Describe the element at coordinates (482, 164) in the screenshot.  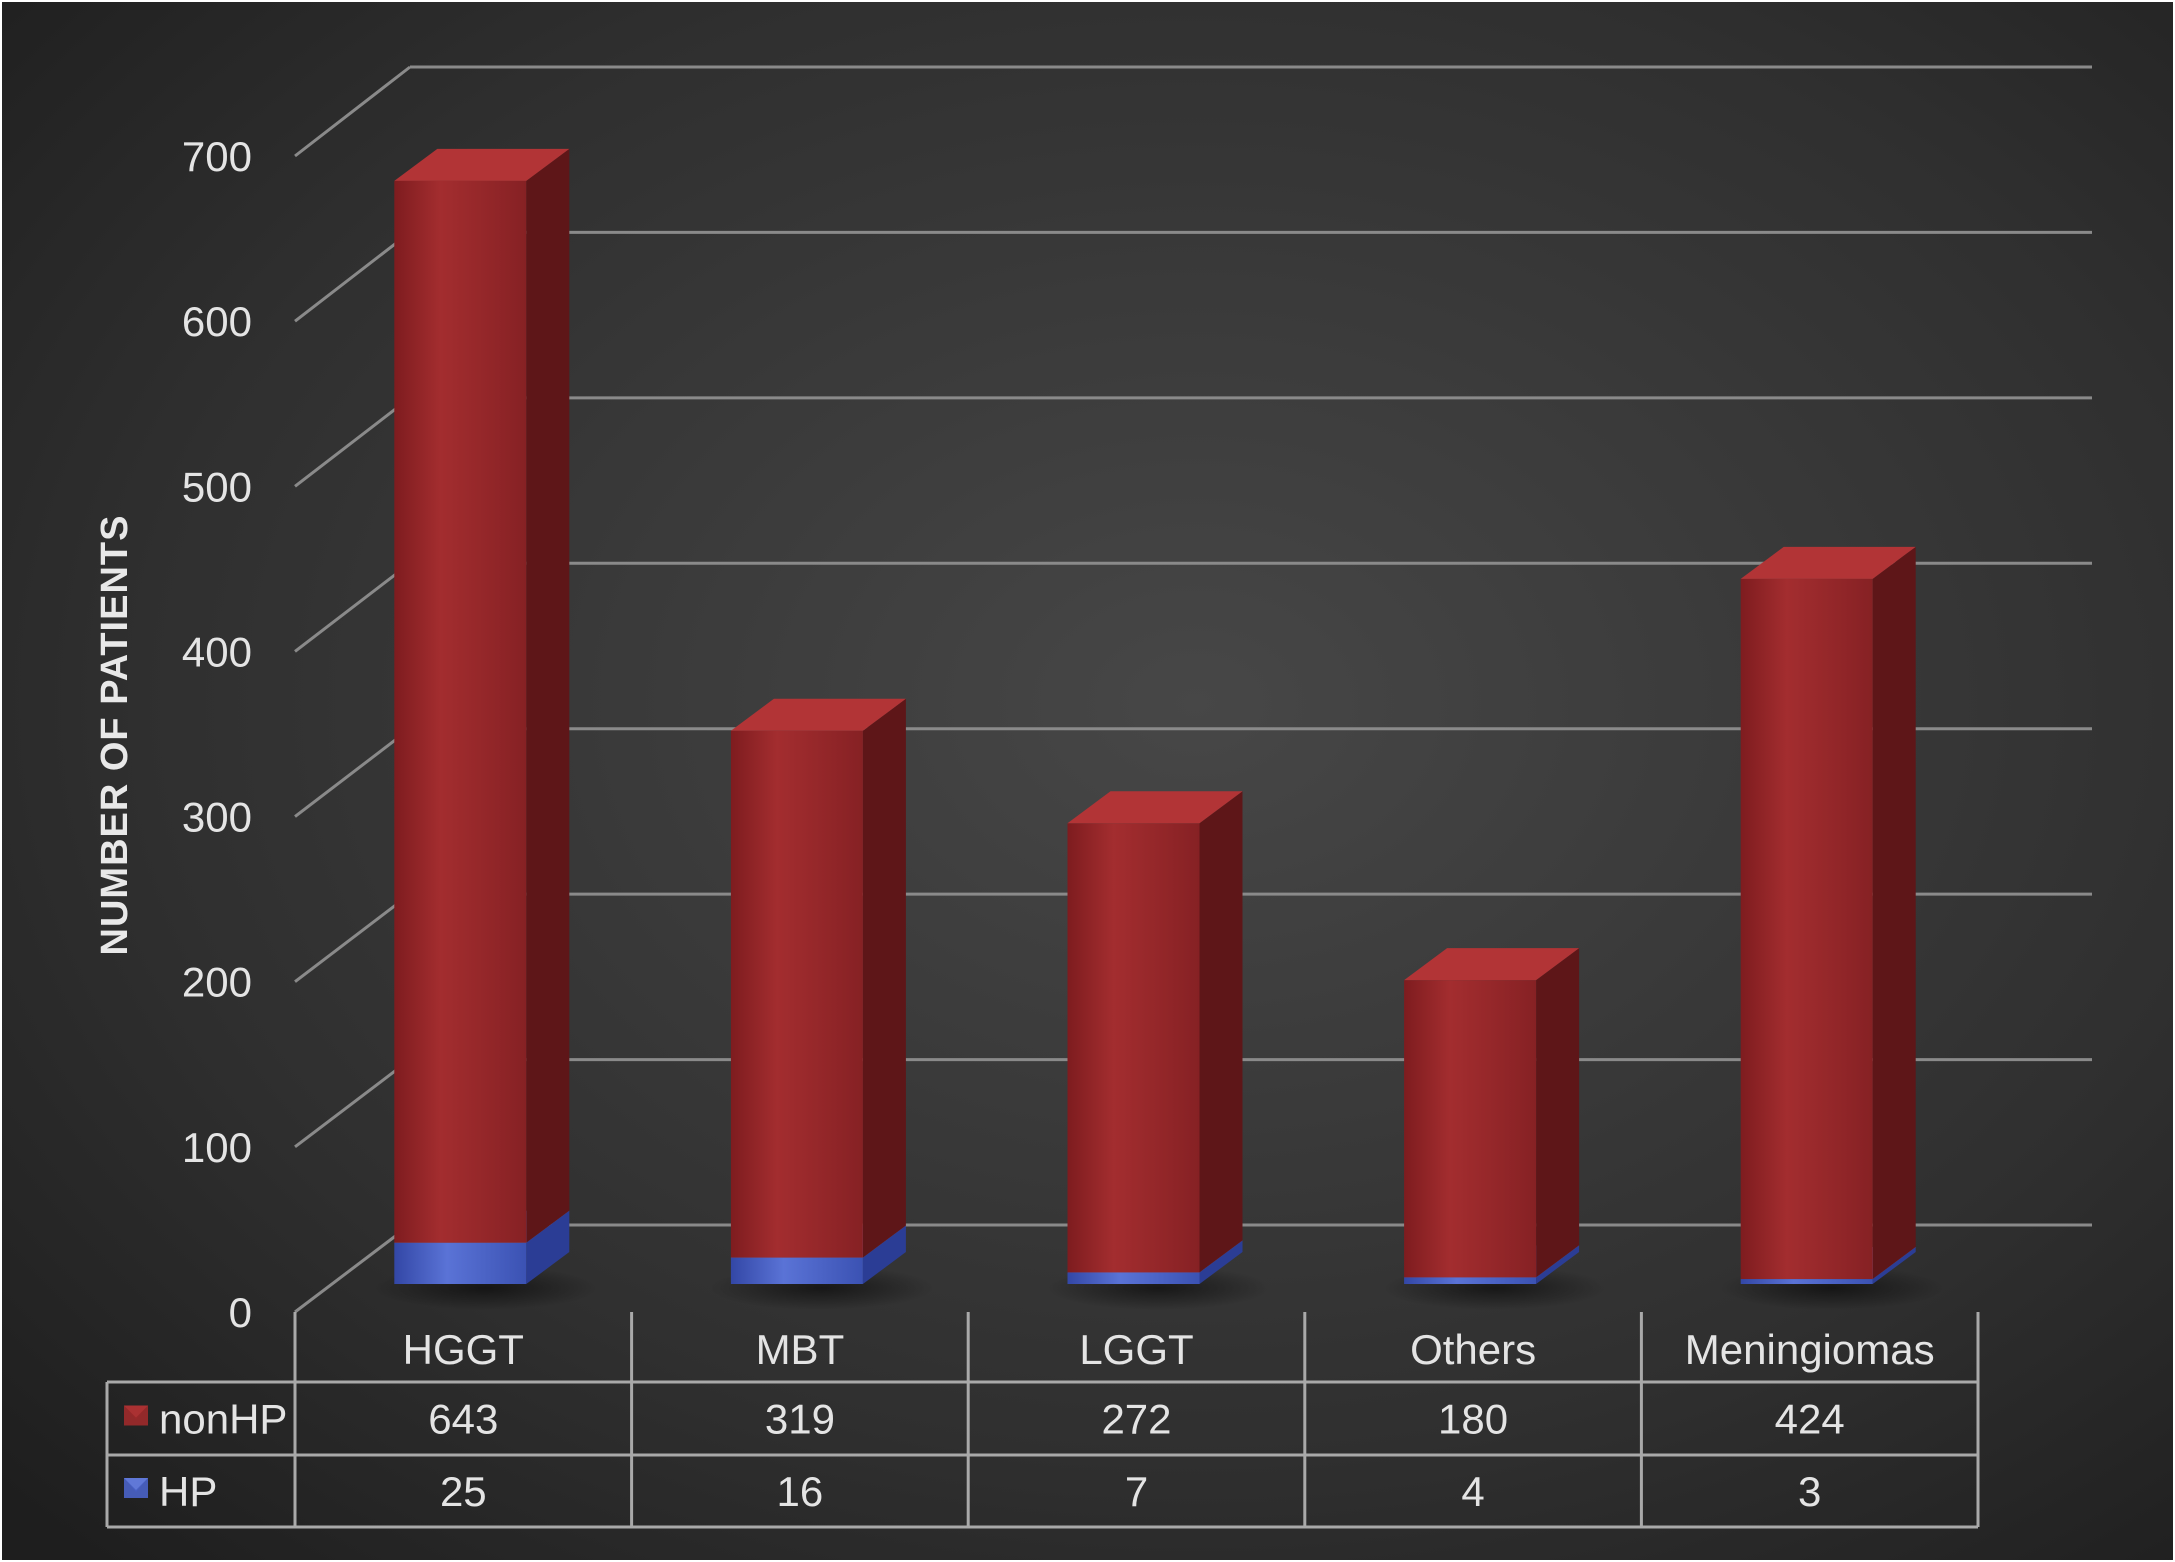
I see `bar-top-nonhp-hggt` at that location.